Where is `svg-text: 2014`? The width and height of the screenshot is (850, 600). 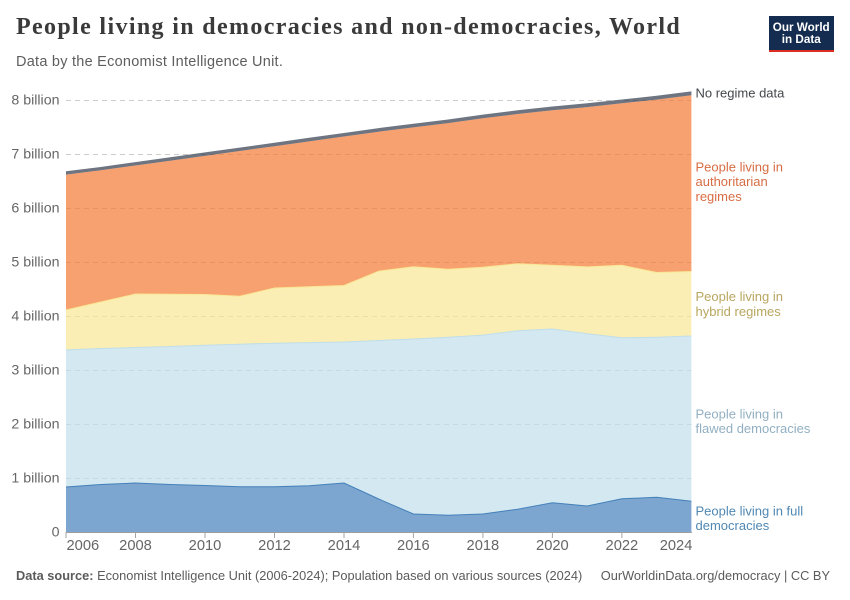
svg-text: 2014 is located at coordinates (344, 546).